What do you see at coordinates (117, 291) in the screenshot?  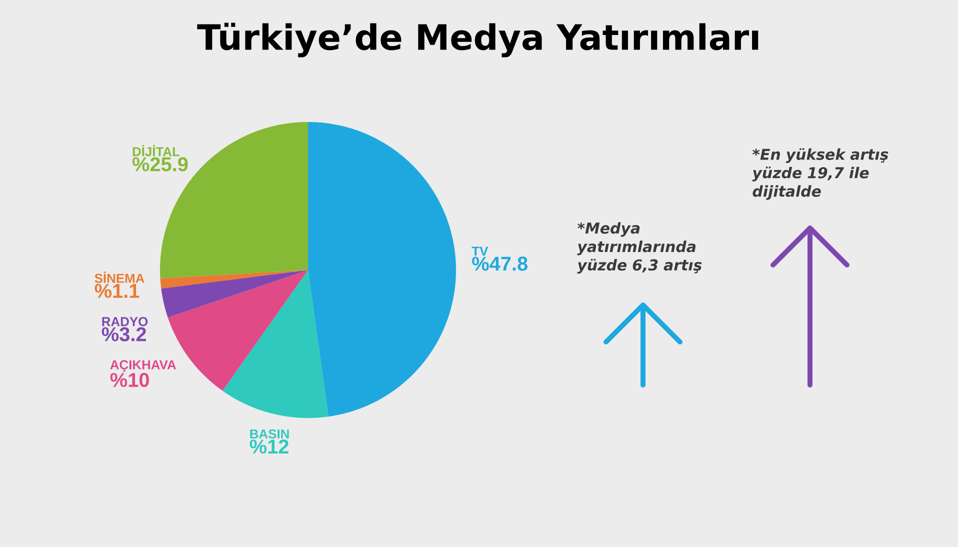 I see `data-label: %1.1` at bounding box center [117, 291].